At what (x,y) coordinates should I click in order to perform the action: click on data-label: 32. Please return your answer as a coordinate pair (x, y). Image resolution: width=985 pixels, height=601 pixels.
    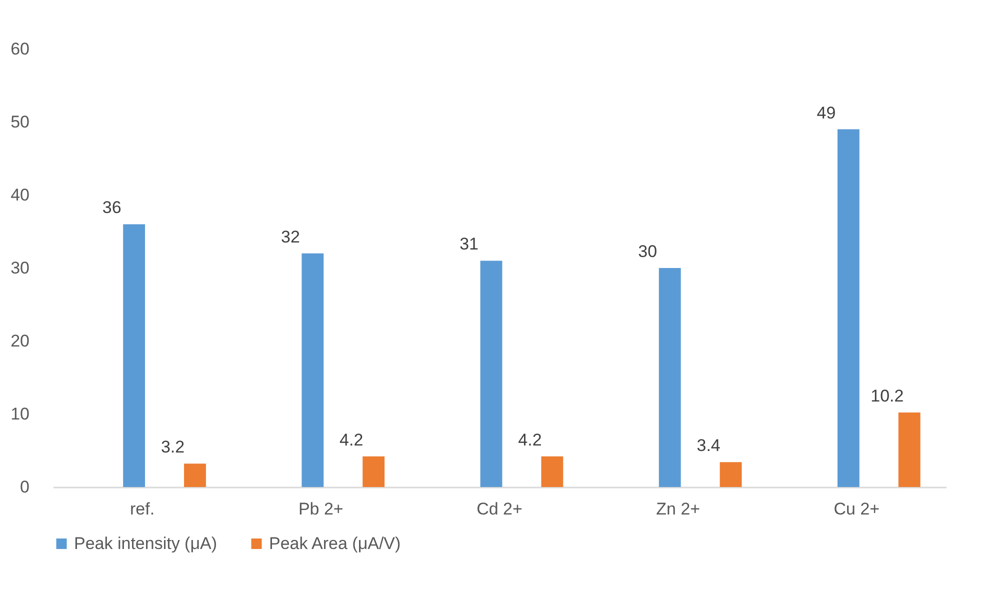
    Looking at the image, I should click on (290, 236).